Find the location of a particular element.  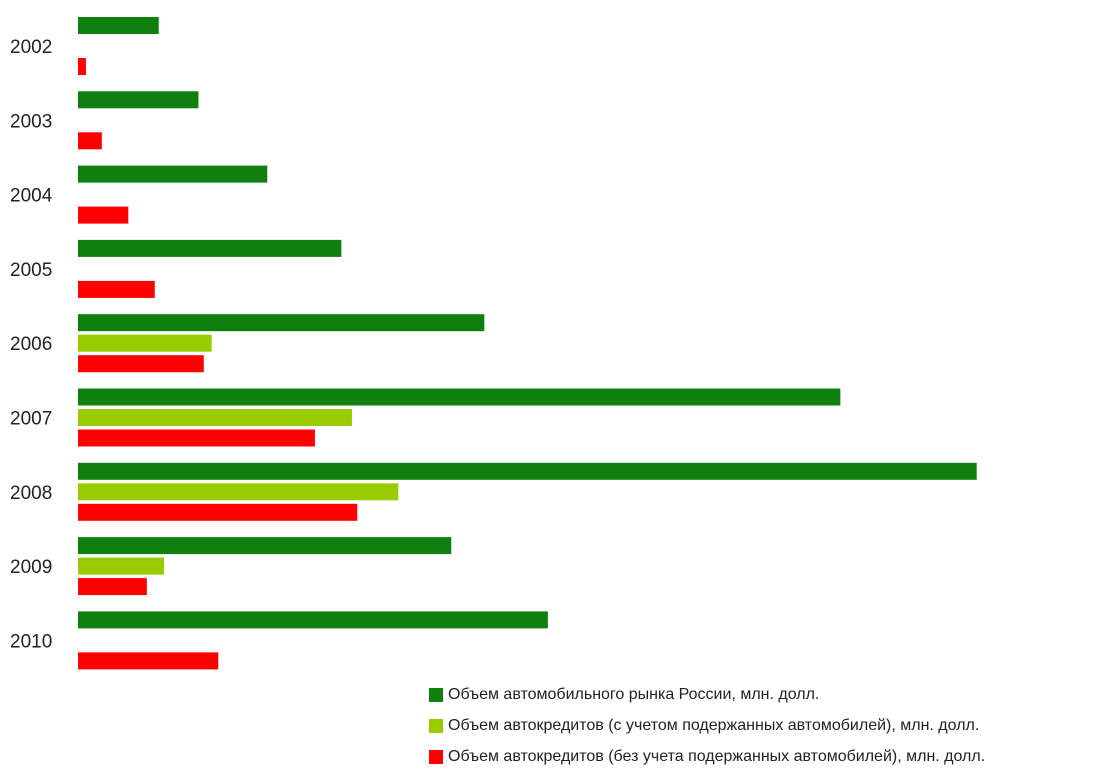

legend-swatch-loans-without-used is located at coordinates (436, 757).